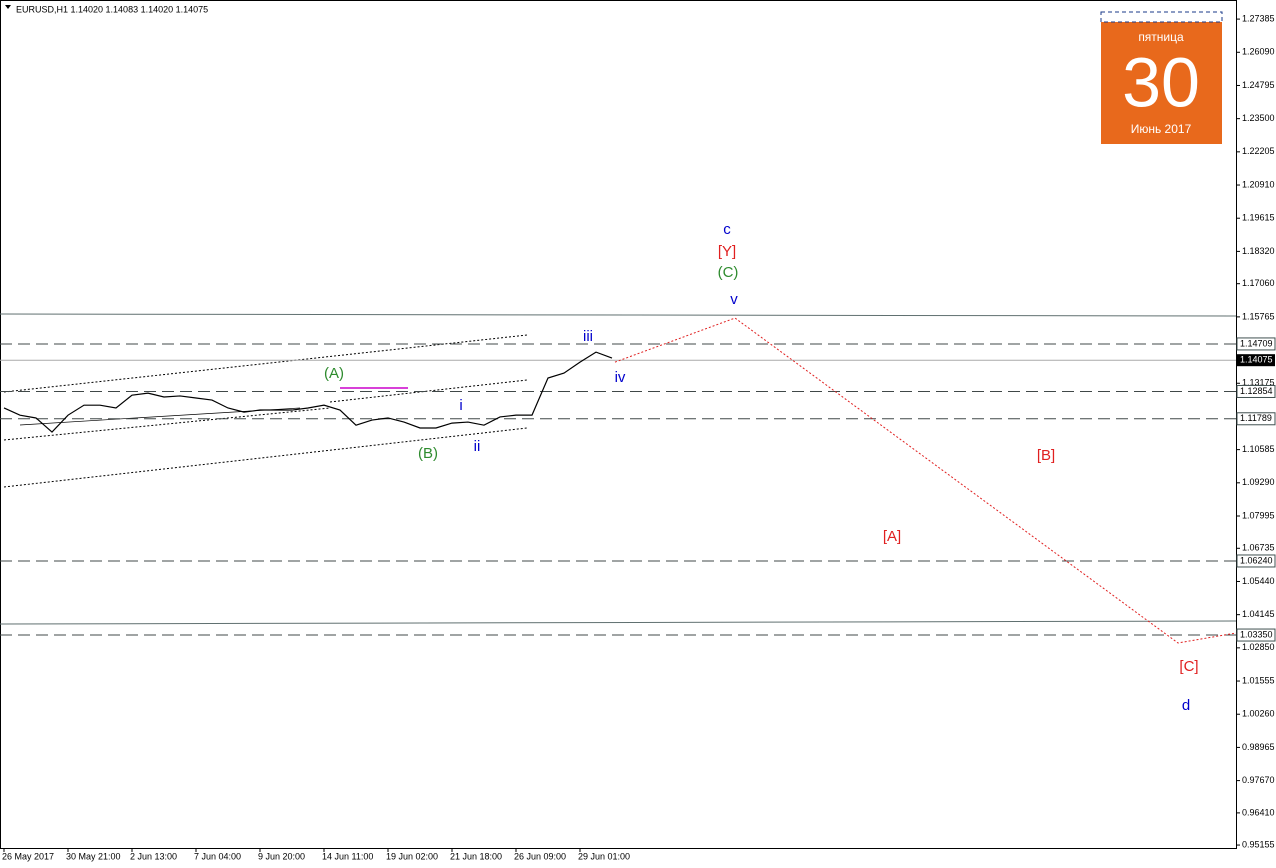  What do you see at coordinates (1258, 515) in the screenshot?
I see `y-tick-label: 1.07995` at bounding box center [1258, 515].